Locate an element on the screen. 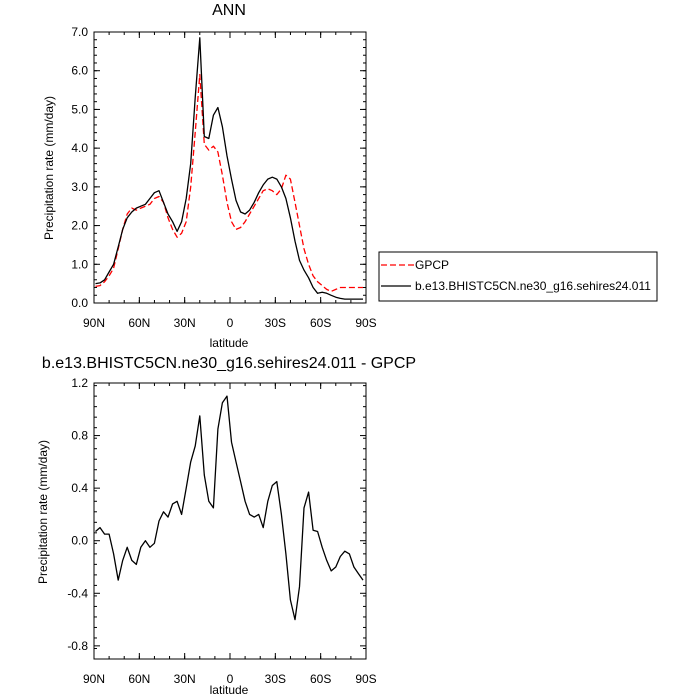 The width and height of the screenshot is (700, 700). y-tick-label: 1.2 is located at coordinates (79, 383).